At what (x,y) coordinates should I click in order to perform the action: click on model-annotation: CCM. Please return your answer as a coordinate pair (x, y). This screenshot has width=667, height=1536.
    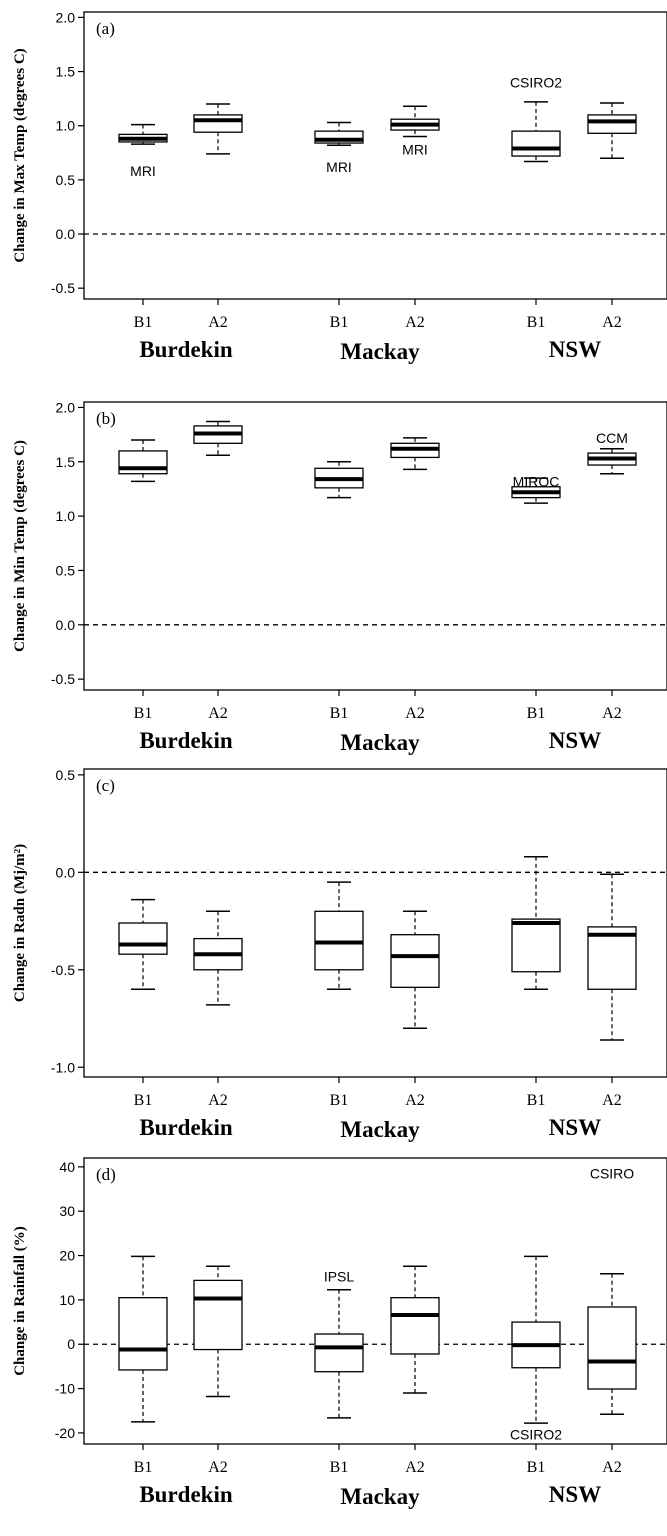
    Looking at the image, I should click on (612, 438).